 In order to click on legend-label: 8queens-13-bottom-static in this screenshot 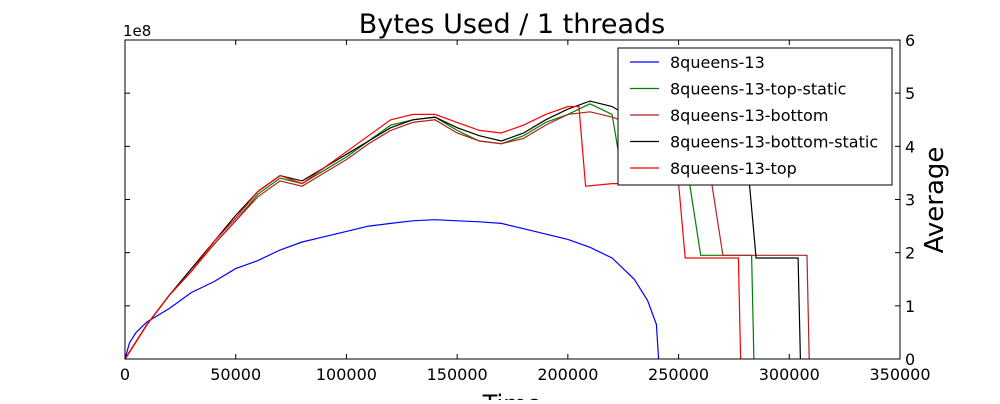, I will do `click(774, 142)`.